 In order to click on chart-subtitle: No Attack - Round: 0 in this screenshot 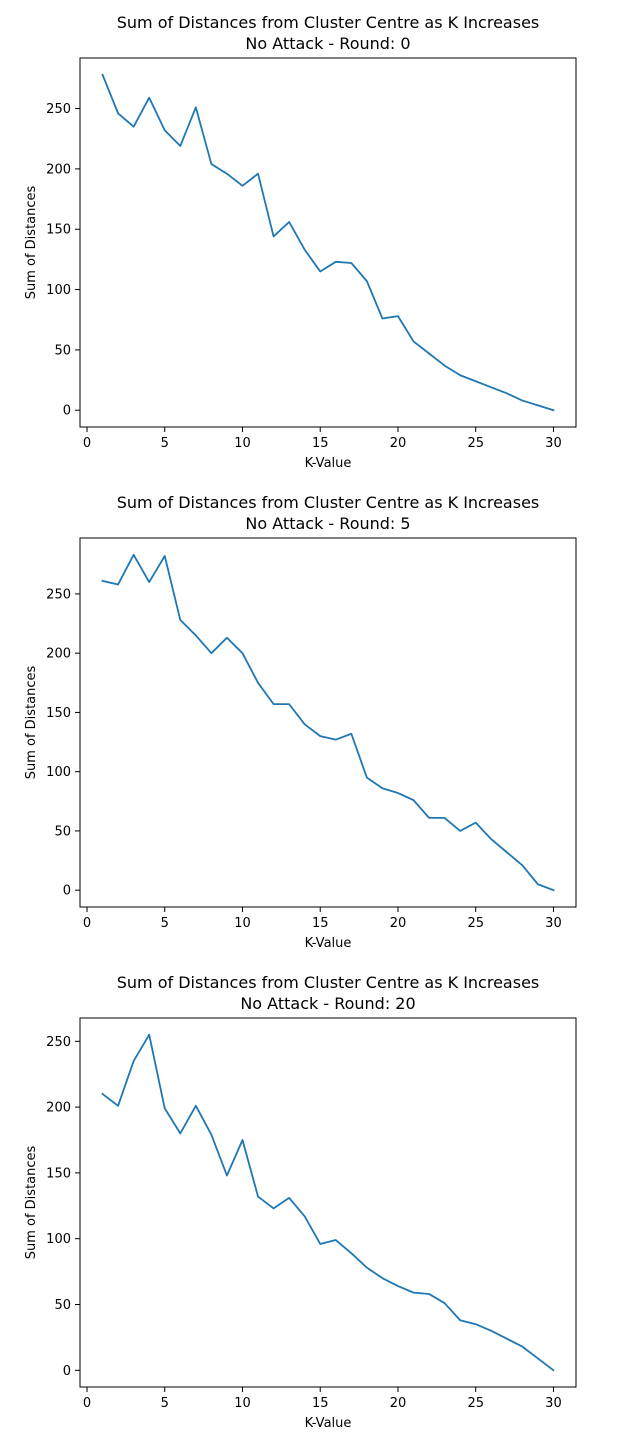, I will do `click(327, 43)`.